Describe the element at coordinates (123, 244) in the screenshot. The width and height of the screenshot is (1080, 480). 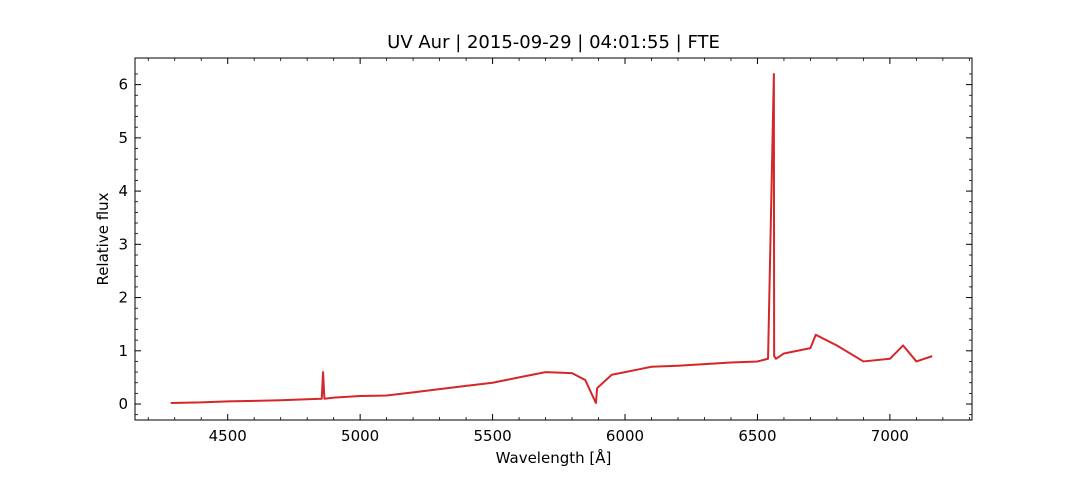
I see `y-tick-label: 3` at that location.